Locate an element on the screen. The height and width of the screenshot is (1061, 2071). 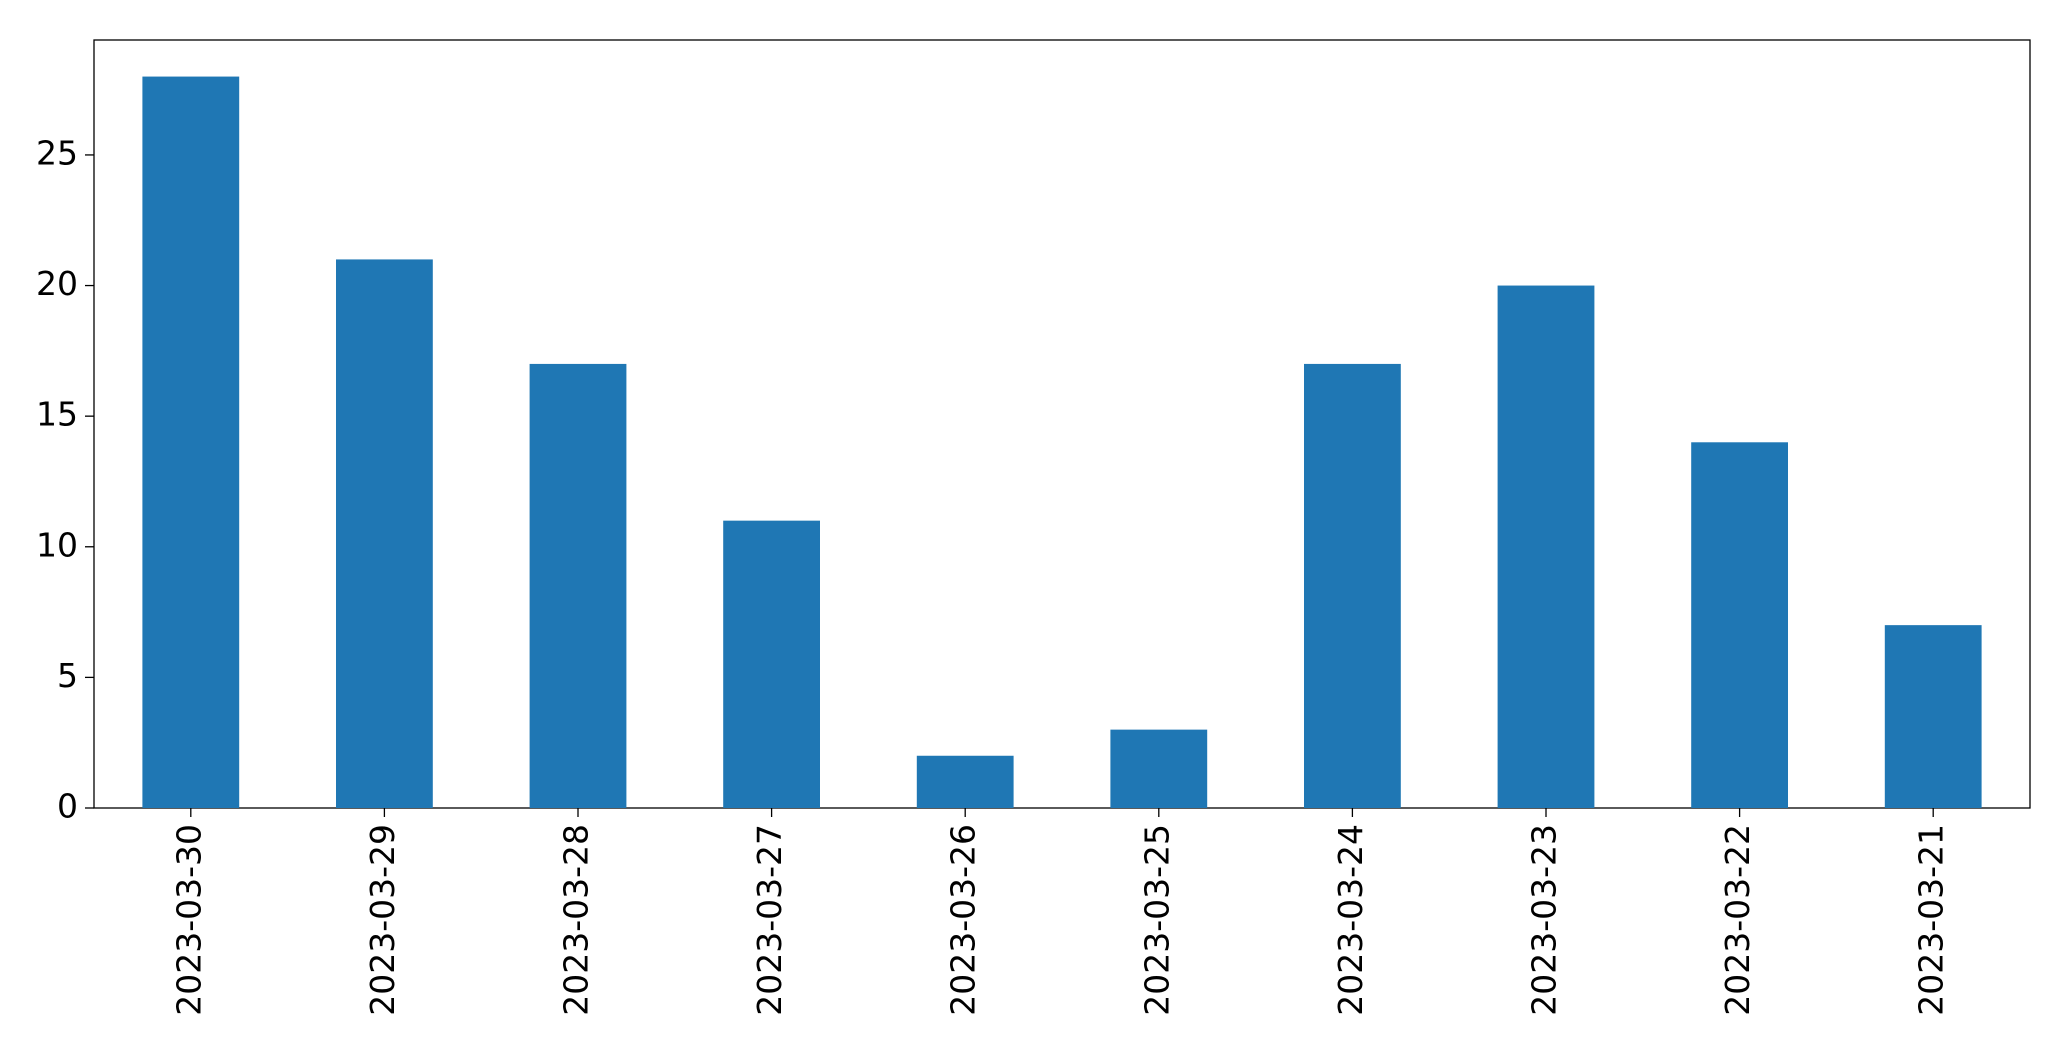
y-tick-label: 15 is located at coordinates (57, 414).